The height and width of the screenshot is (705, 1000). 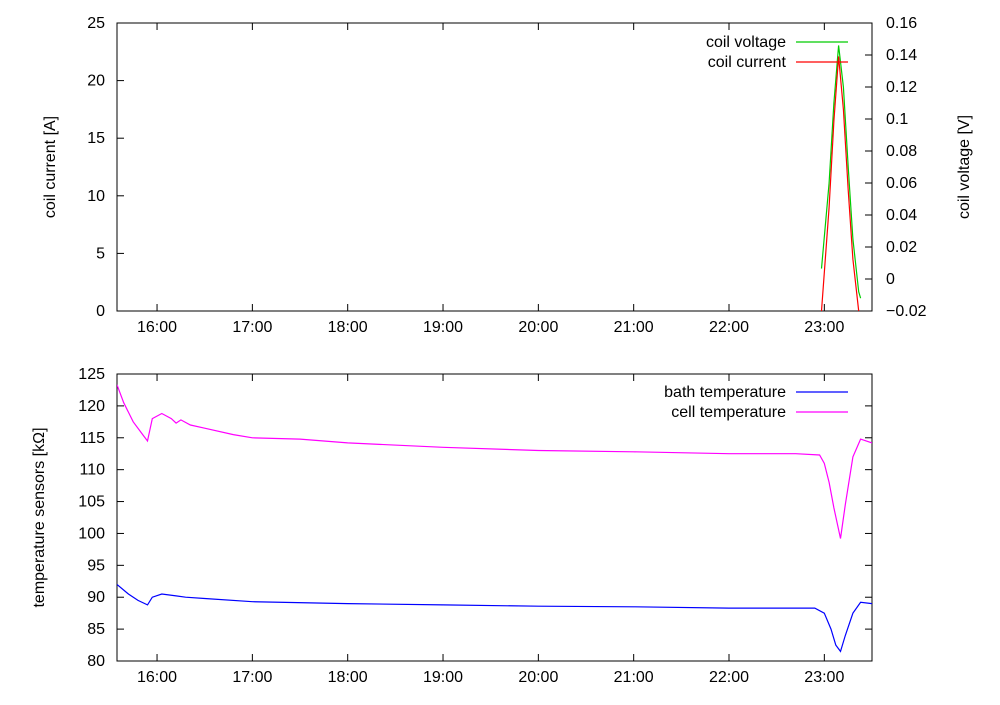 I want to click on legend-label: coil current, so click(x=747, y=62).